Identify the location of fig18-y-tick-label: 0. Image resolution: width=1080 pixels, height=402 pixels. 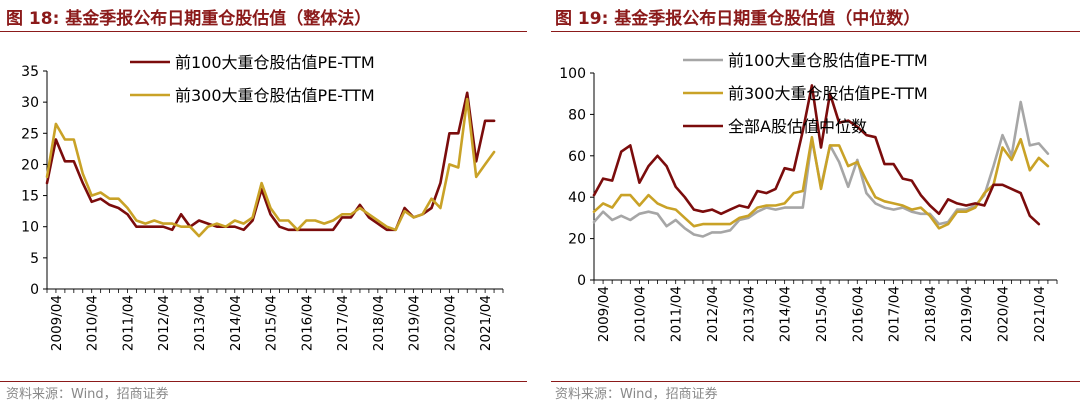
(34, 290).